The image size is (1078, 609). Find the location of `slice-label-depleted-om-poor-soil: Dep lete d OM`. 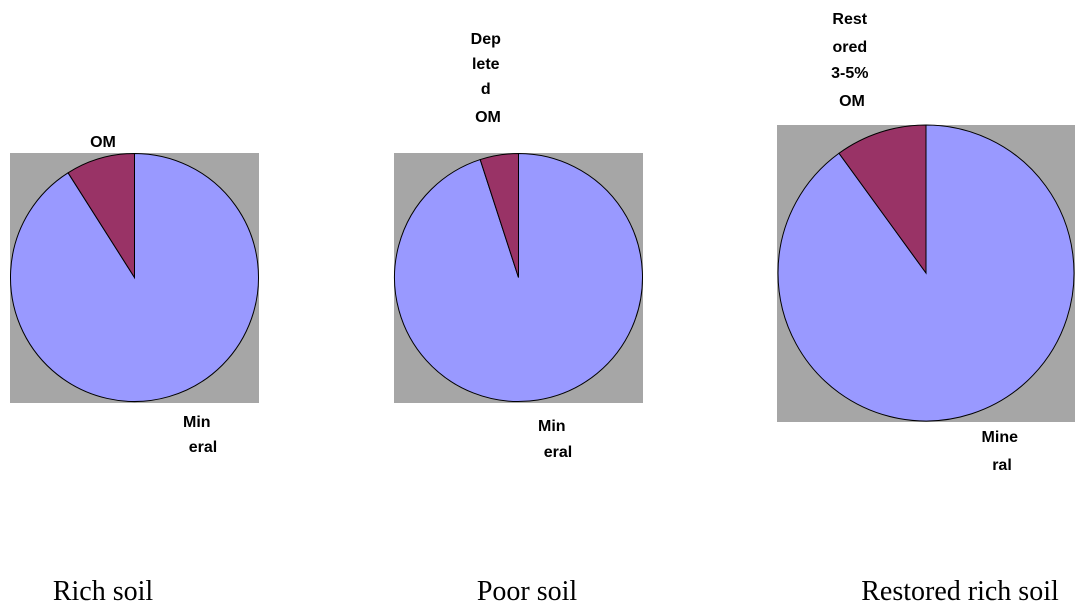

slice-label-depleted-om-poor-soil: Dep lete d OM is located at coordinates (488, 78).